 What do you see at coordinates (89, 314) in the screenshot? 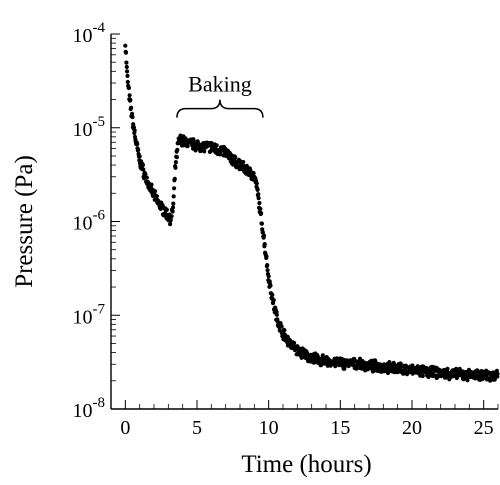
I see `y-tick-label: 10⁻⁷` at bounding box center [89, 314].